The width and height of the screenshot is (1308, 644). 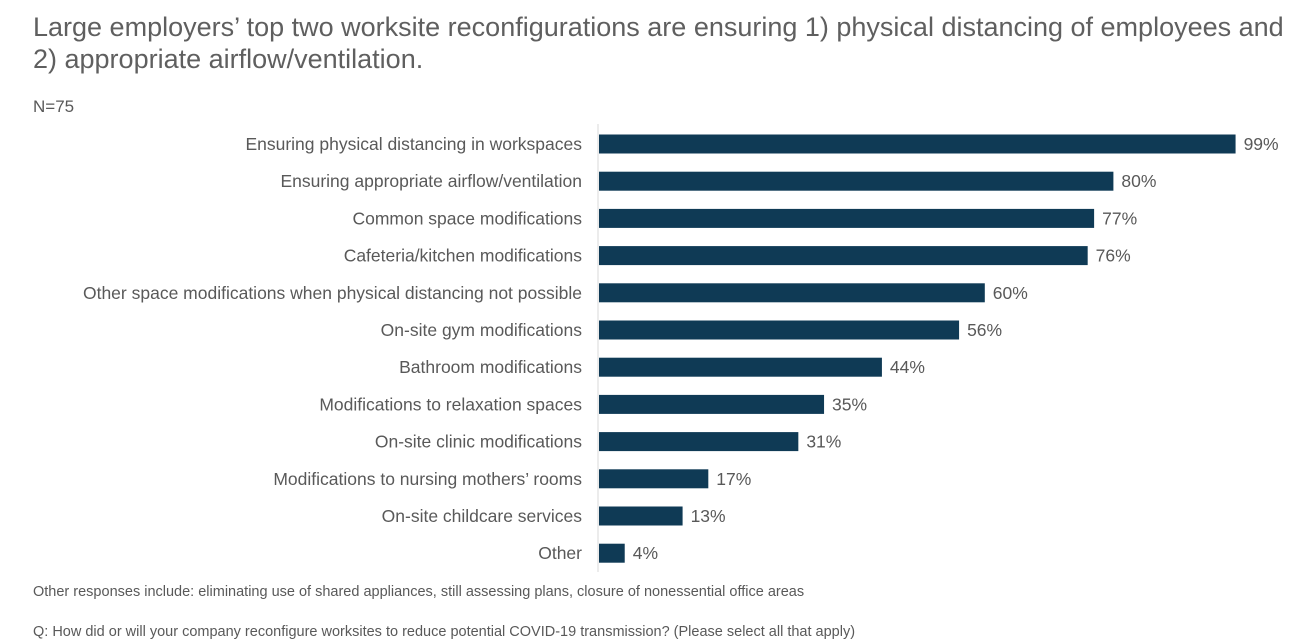 I want to click on value-label: 80%, so click(x=1138, y=181).